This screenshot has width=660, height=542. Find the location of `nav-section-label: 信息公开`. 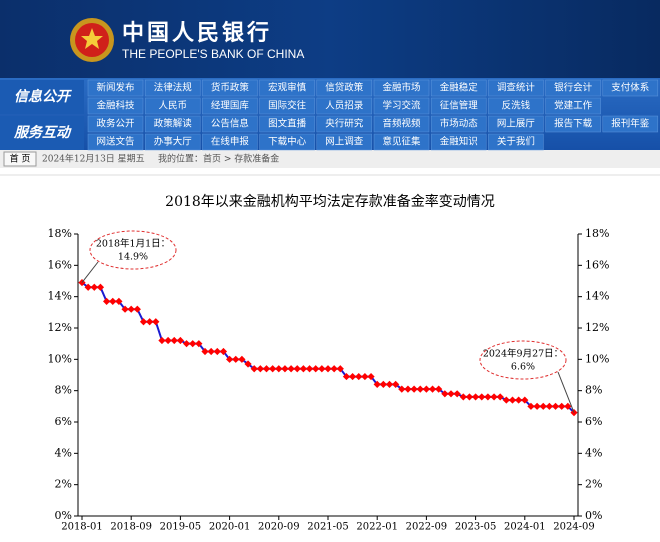

nav-section-label: 信息公开 is located at coordinates (43, 96).